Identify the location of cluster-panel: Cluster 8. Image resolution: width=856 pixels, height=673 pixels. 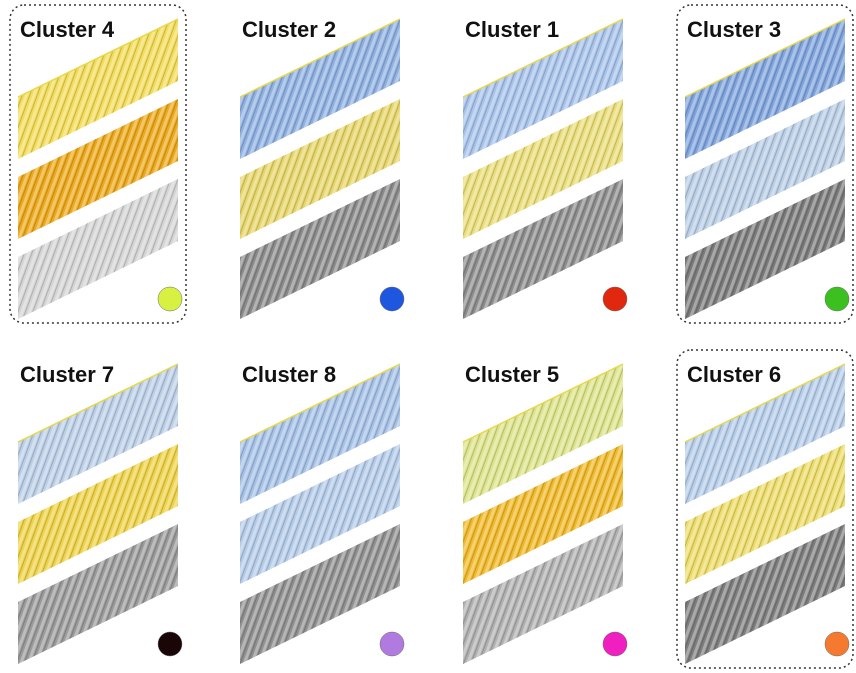
(322, 513).